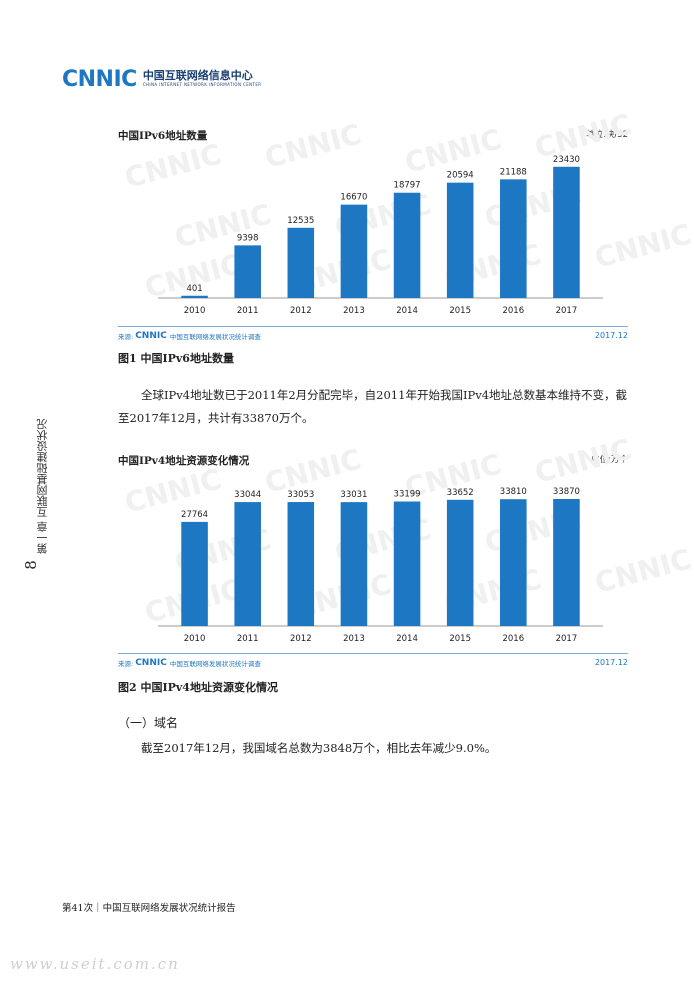 The width and height of the screenshot is (694, 982). I want to click on logo-cn: 中国互联网络信息中心, so click(197, 75).